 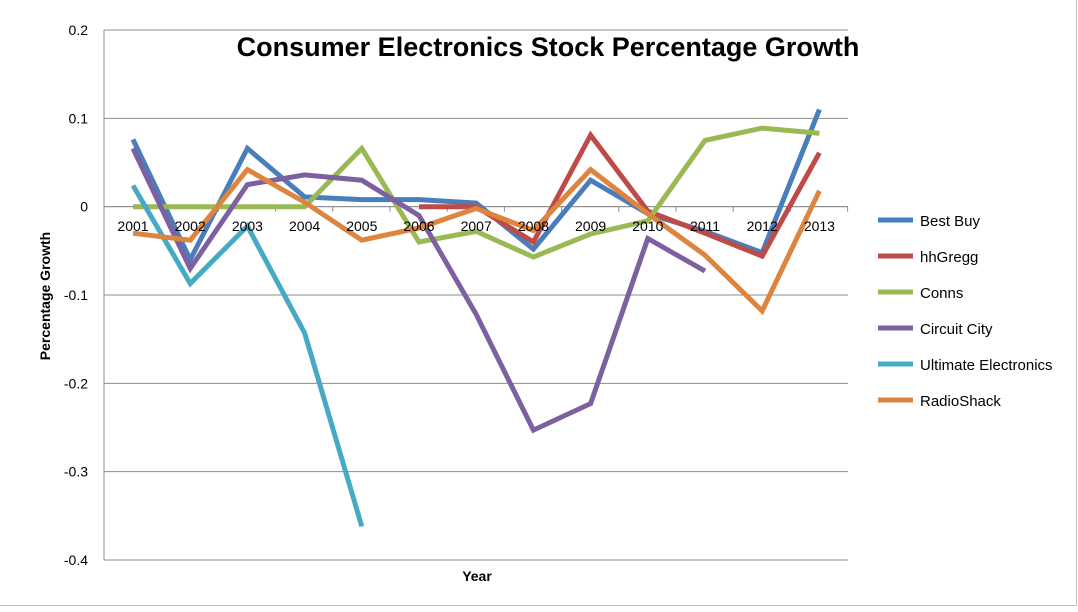 I want to click on y-tick-label: -0.2, so click(x=76, y=383).